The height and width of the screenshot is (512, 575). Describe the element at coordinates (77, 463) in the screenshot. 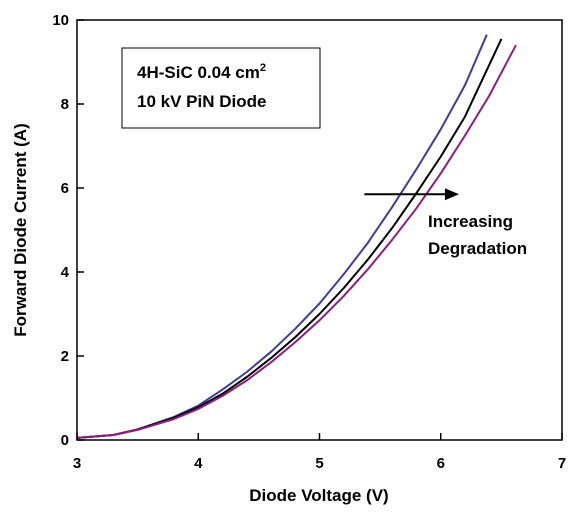

I see `x-tick-label: 3` at that location.